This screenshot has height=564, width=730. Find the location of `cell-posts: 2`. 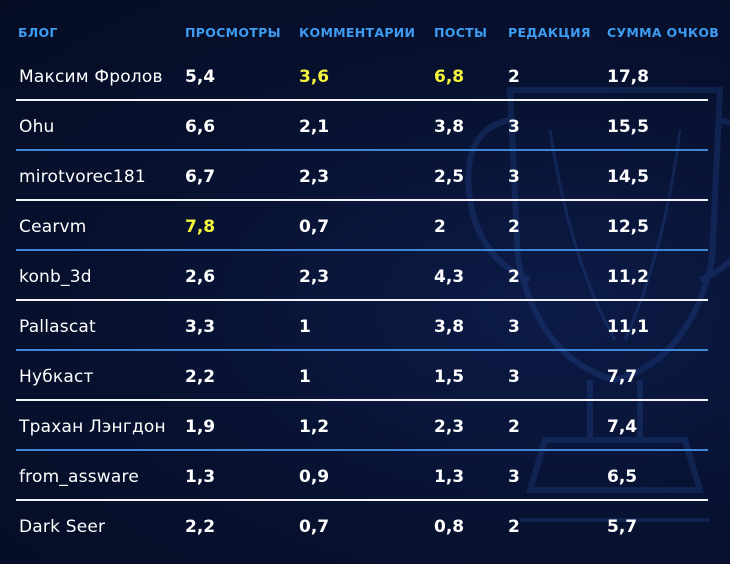

cell-posts: 2 is located at coordinates (440, 227).